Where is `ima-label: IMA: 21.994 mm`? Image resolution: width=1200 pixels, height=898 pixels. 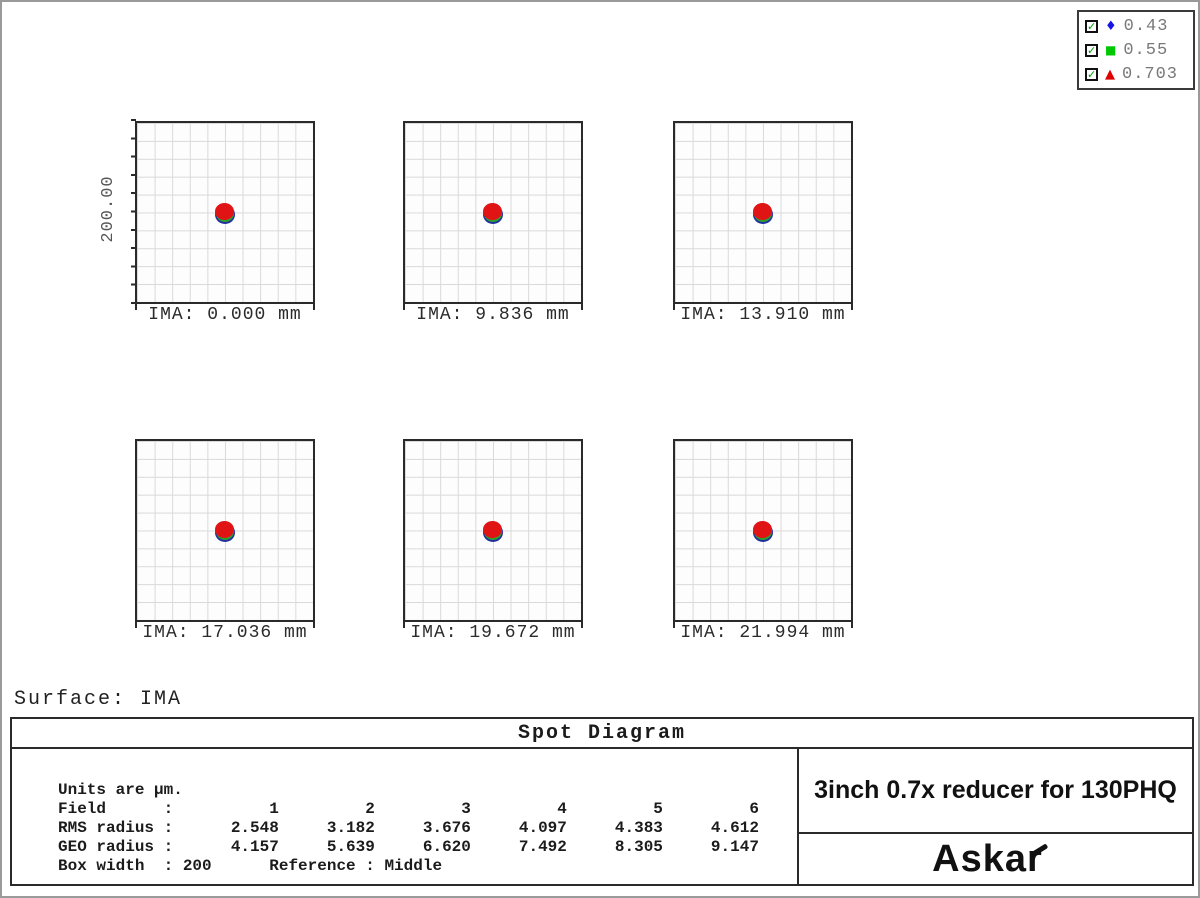
ima-label: IMA: 21.994 mm is located at coordinates (763, 633).